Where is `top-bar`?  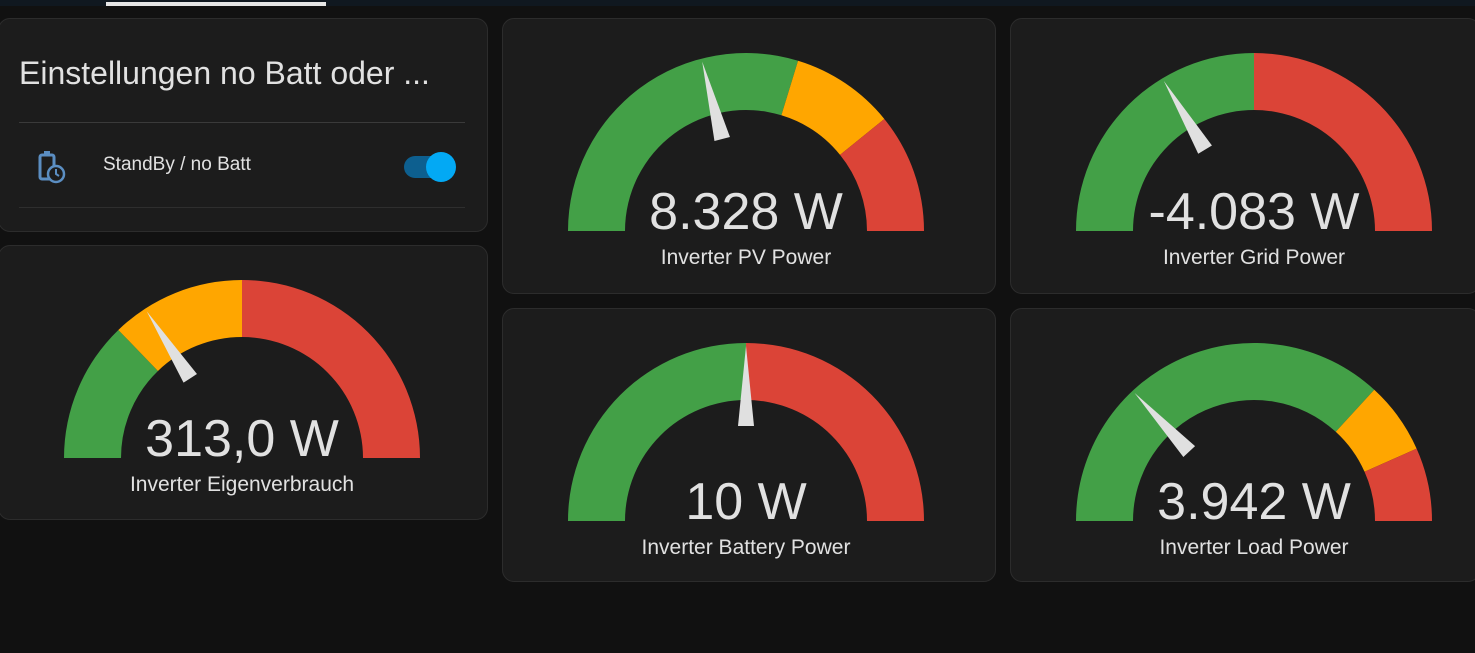 top-bar is located at coordinates (737, 3).